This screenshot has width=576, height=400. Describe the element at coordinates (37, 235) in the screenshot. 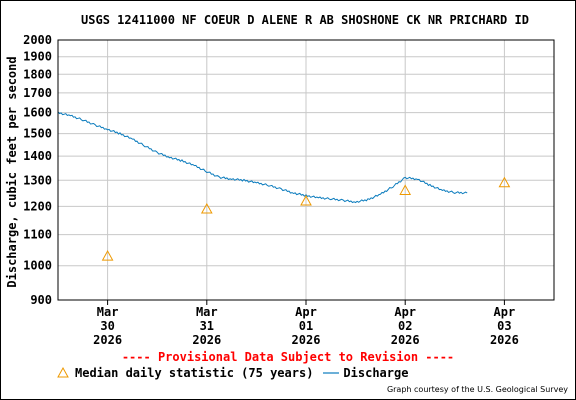

I see `y-tick-label: 1100` at that location.